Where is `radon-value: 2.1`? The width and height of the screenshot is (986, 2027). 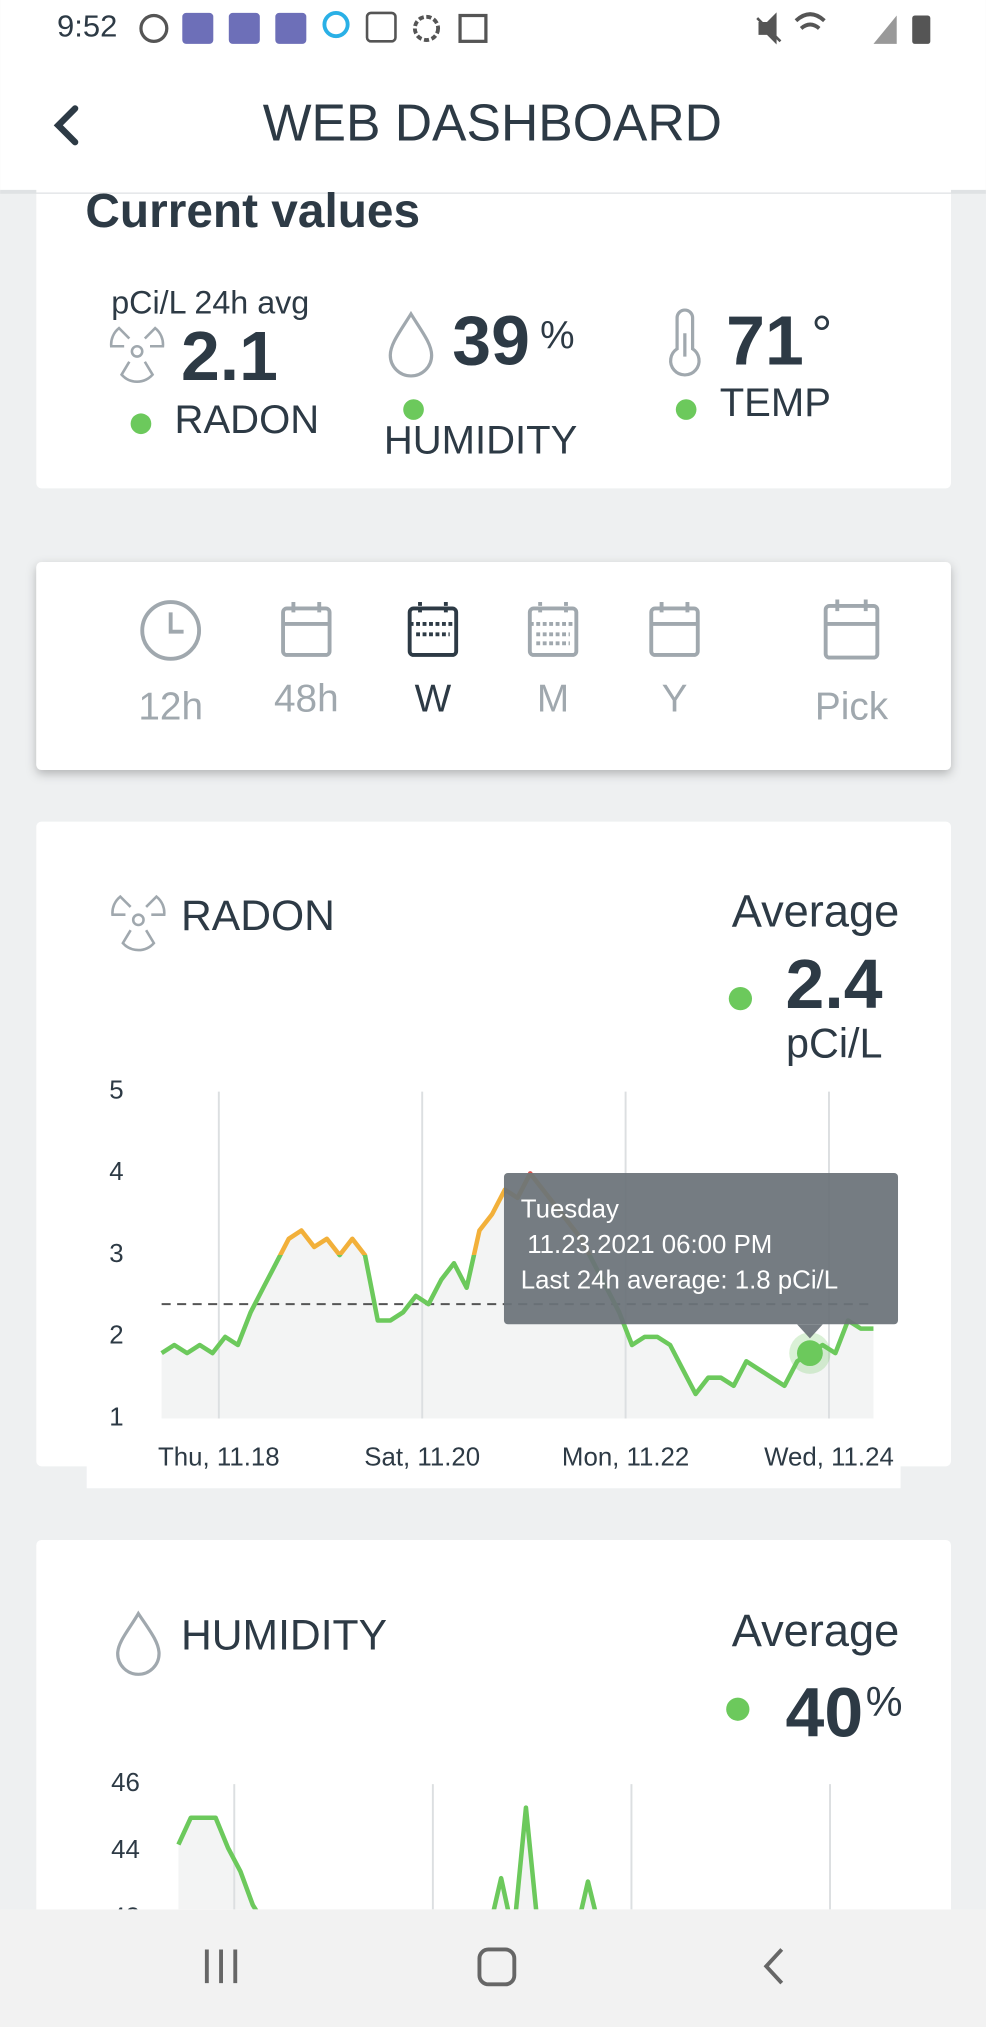
radon-value: 2.1 is located at coordinates (229, 356).